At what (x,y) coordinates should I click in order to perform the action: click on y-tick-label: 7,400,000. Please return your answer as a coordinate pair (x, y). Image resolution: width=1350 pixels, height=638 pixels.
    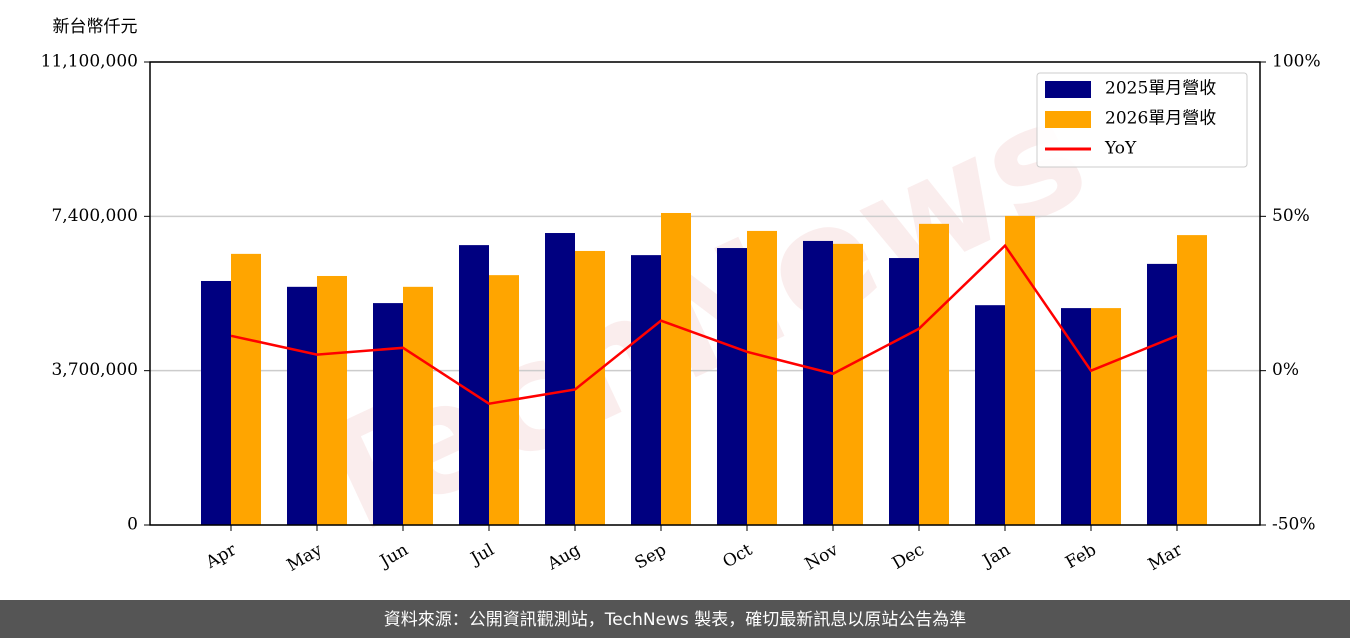
    Looking at the image, I should click on (94, 216).